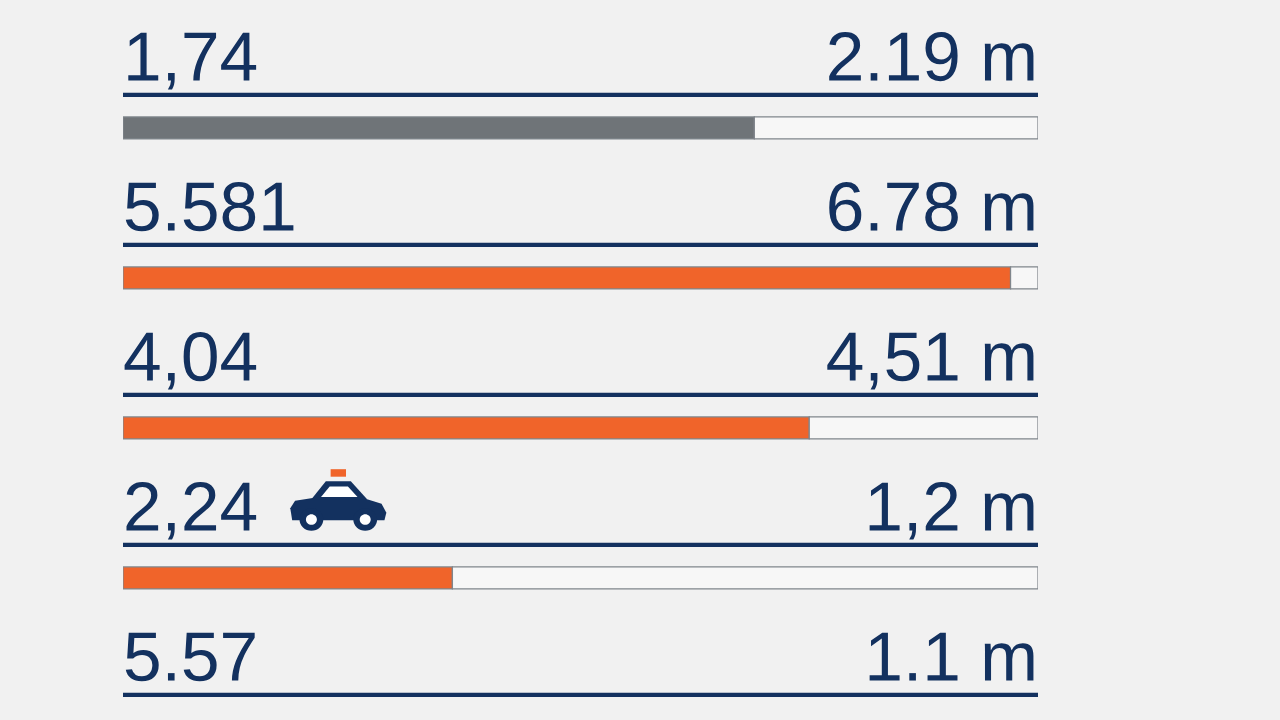  What do you see at coordinates (931, 207) in the screenshot?
I see `annotation: 6.78 m` at bounding box center [931, 207].